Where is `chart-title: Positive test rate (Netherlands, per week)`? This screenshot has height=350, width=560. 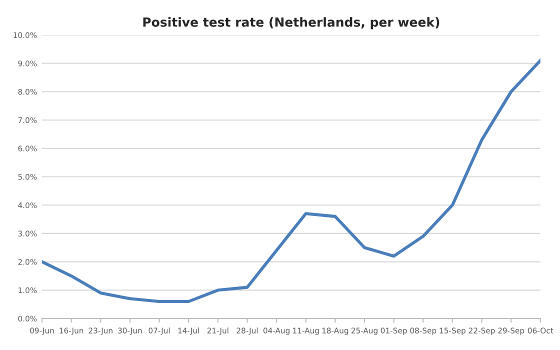
chart-title: Positive test rate (Netherlands, per week) is located at coordinates (291, 23).